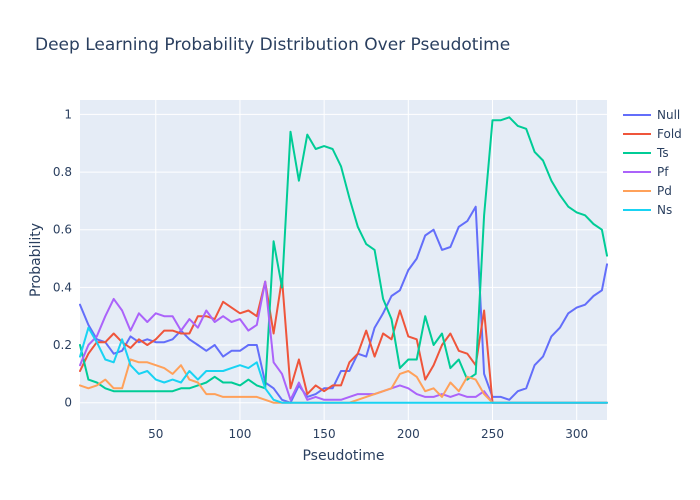 This screenshot has width=700, height=500. Describe the element at coordinates (36, 260) in the screenshot. I see `y-axis-title: Probability` at that location.